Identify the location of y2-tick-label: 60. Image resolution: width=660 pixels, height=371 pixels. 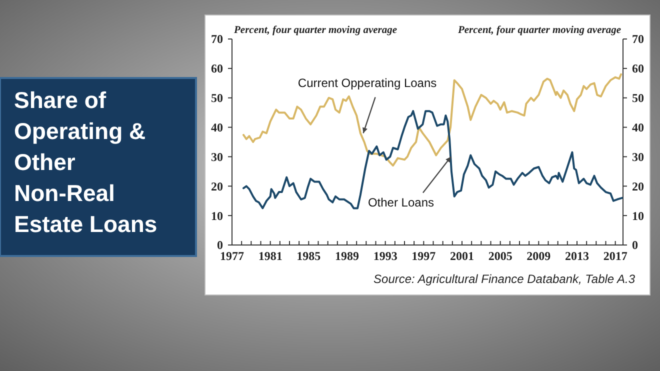
(638, 69).